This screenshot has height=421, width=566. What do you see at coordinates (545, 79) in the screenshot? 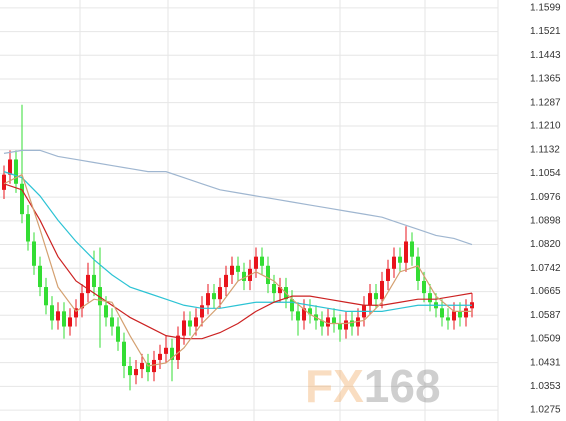
I see `y-tick-label: 1.1365` at bounding box center [545, 79].